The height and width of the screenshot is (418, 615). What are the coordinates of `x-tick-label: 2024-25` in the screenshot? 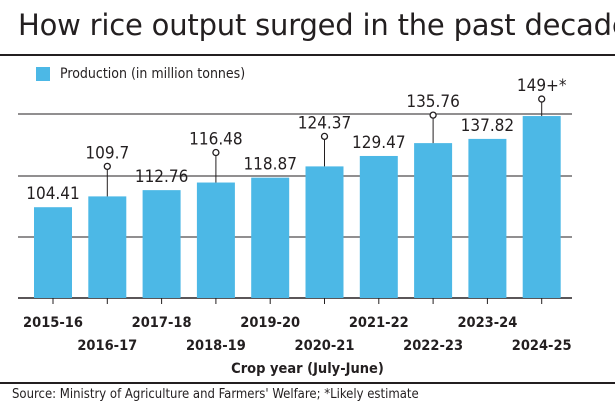 It's located at (542, 346).